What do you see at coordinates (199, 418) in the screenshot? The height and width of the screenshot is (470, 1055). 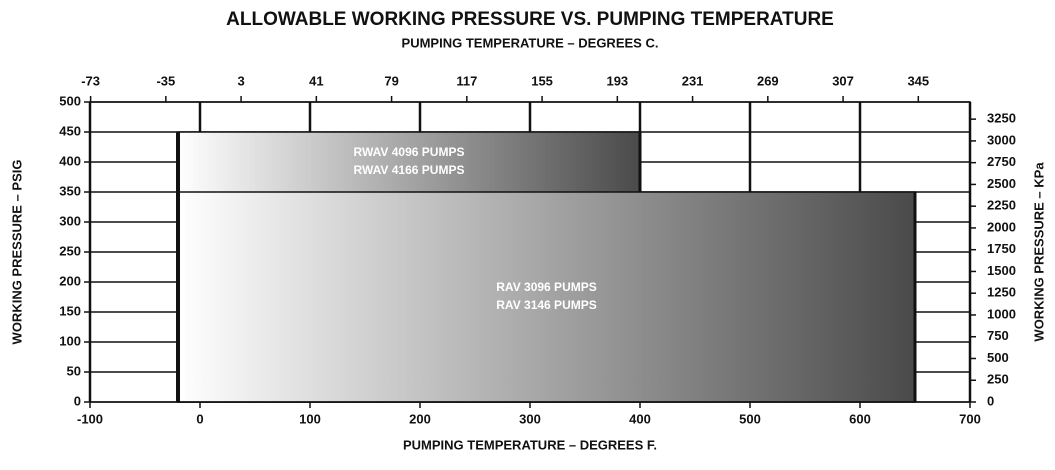 I see `x-tick-label: 0` at bounding box center [199, 418].